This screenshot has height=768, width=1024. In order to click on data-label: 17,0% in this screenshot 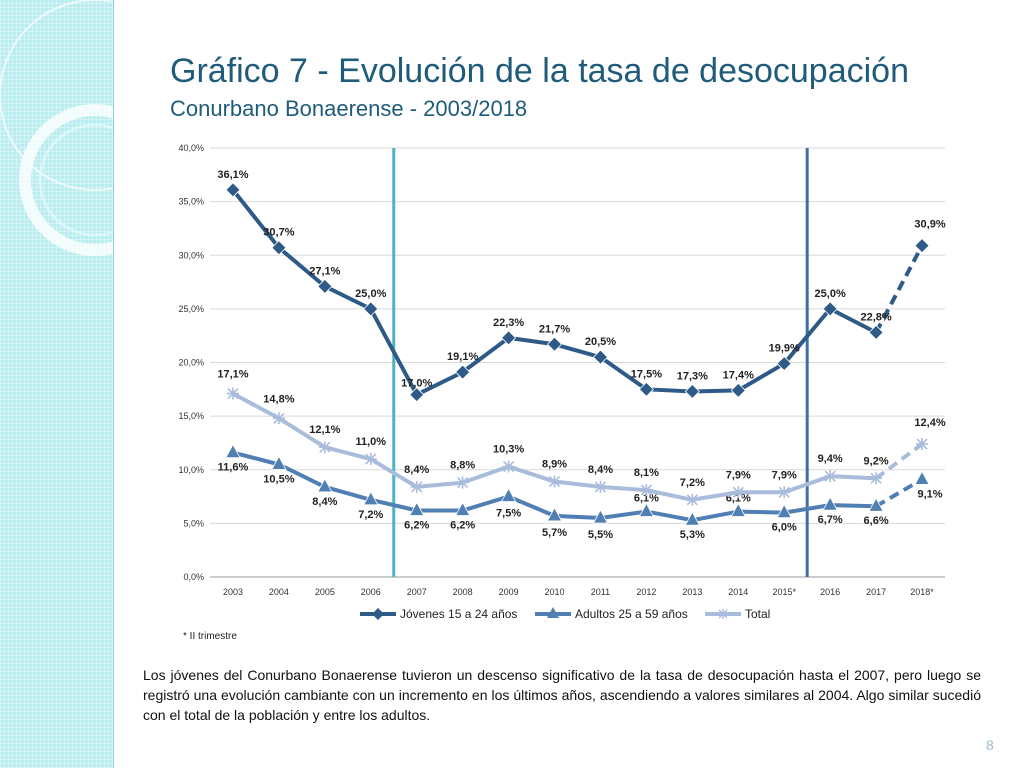, I will do `click(416, 384)`.